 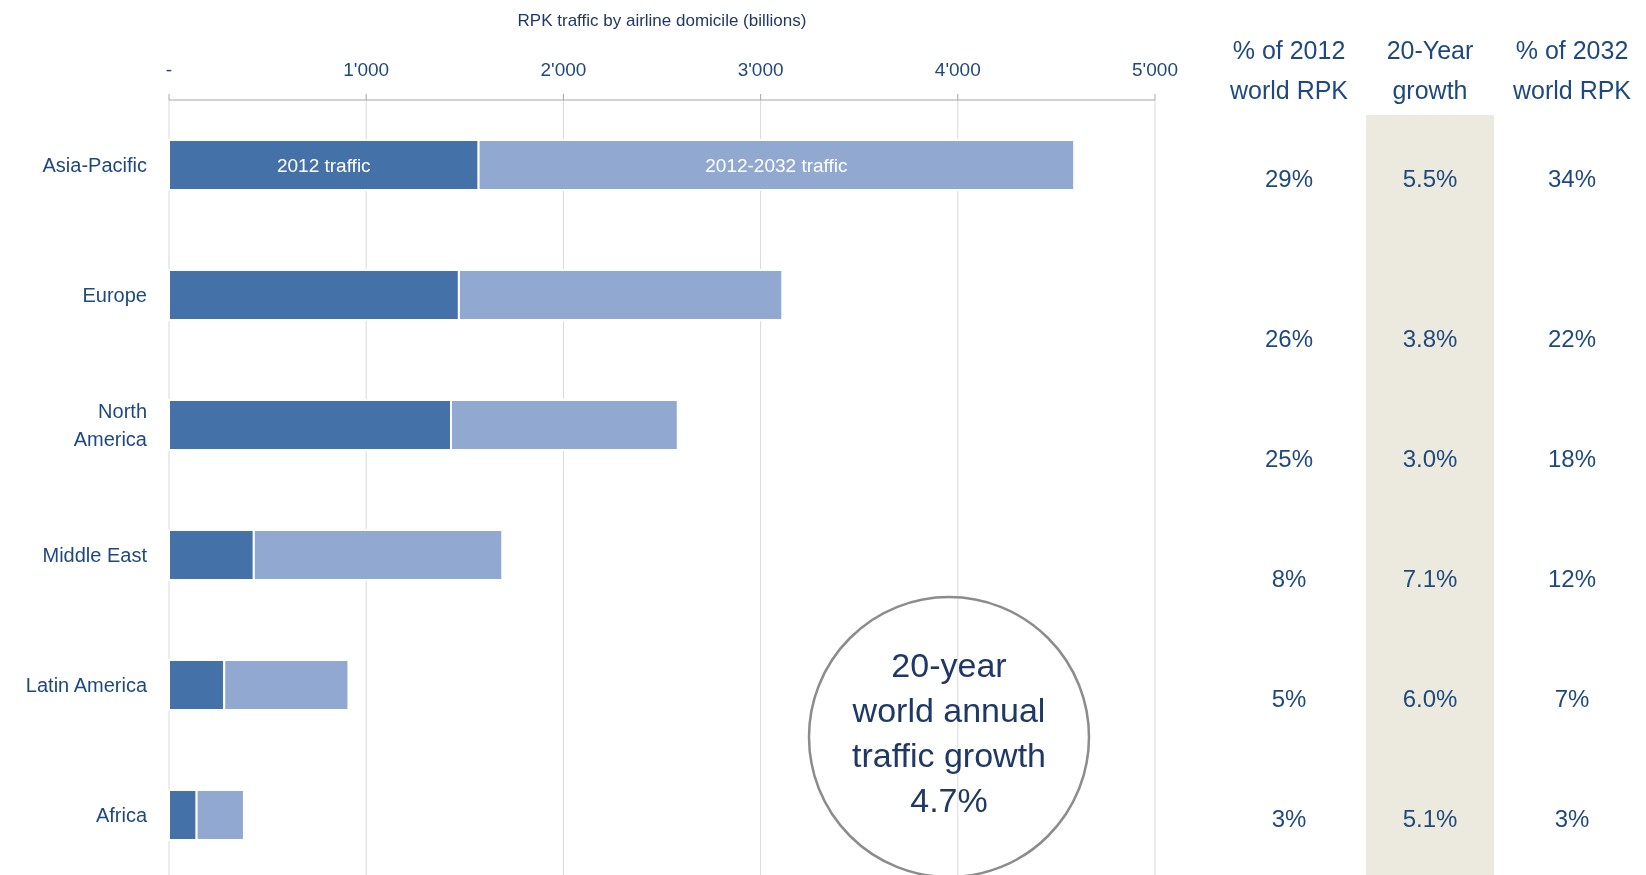 What do you see at coordinates (662, 20) in the screenshot?
I see `chart-title: RPK traffic by airline domicile (billions)` at bounding box center [662, 20].